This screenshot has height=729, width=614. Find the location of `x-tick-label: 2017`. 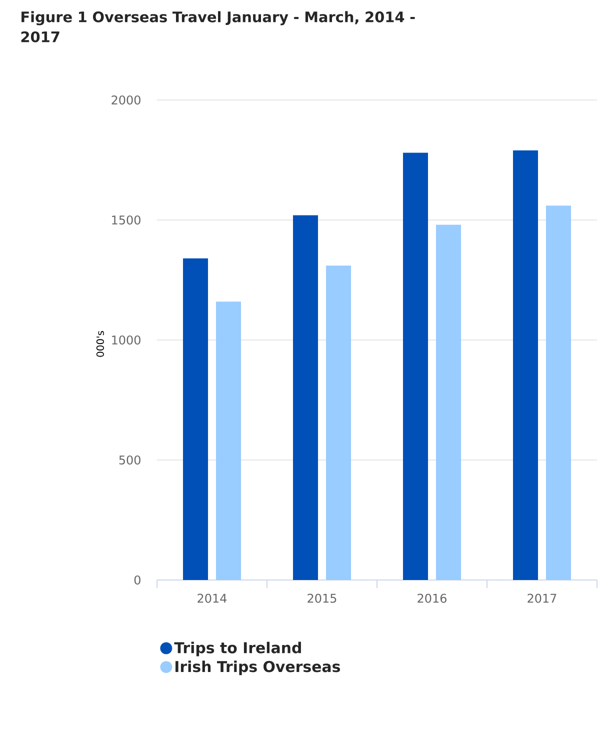

x-tick-label: 2017 is located at coordinates (542, 598).